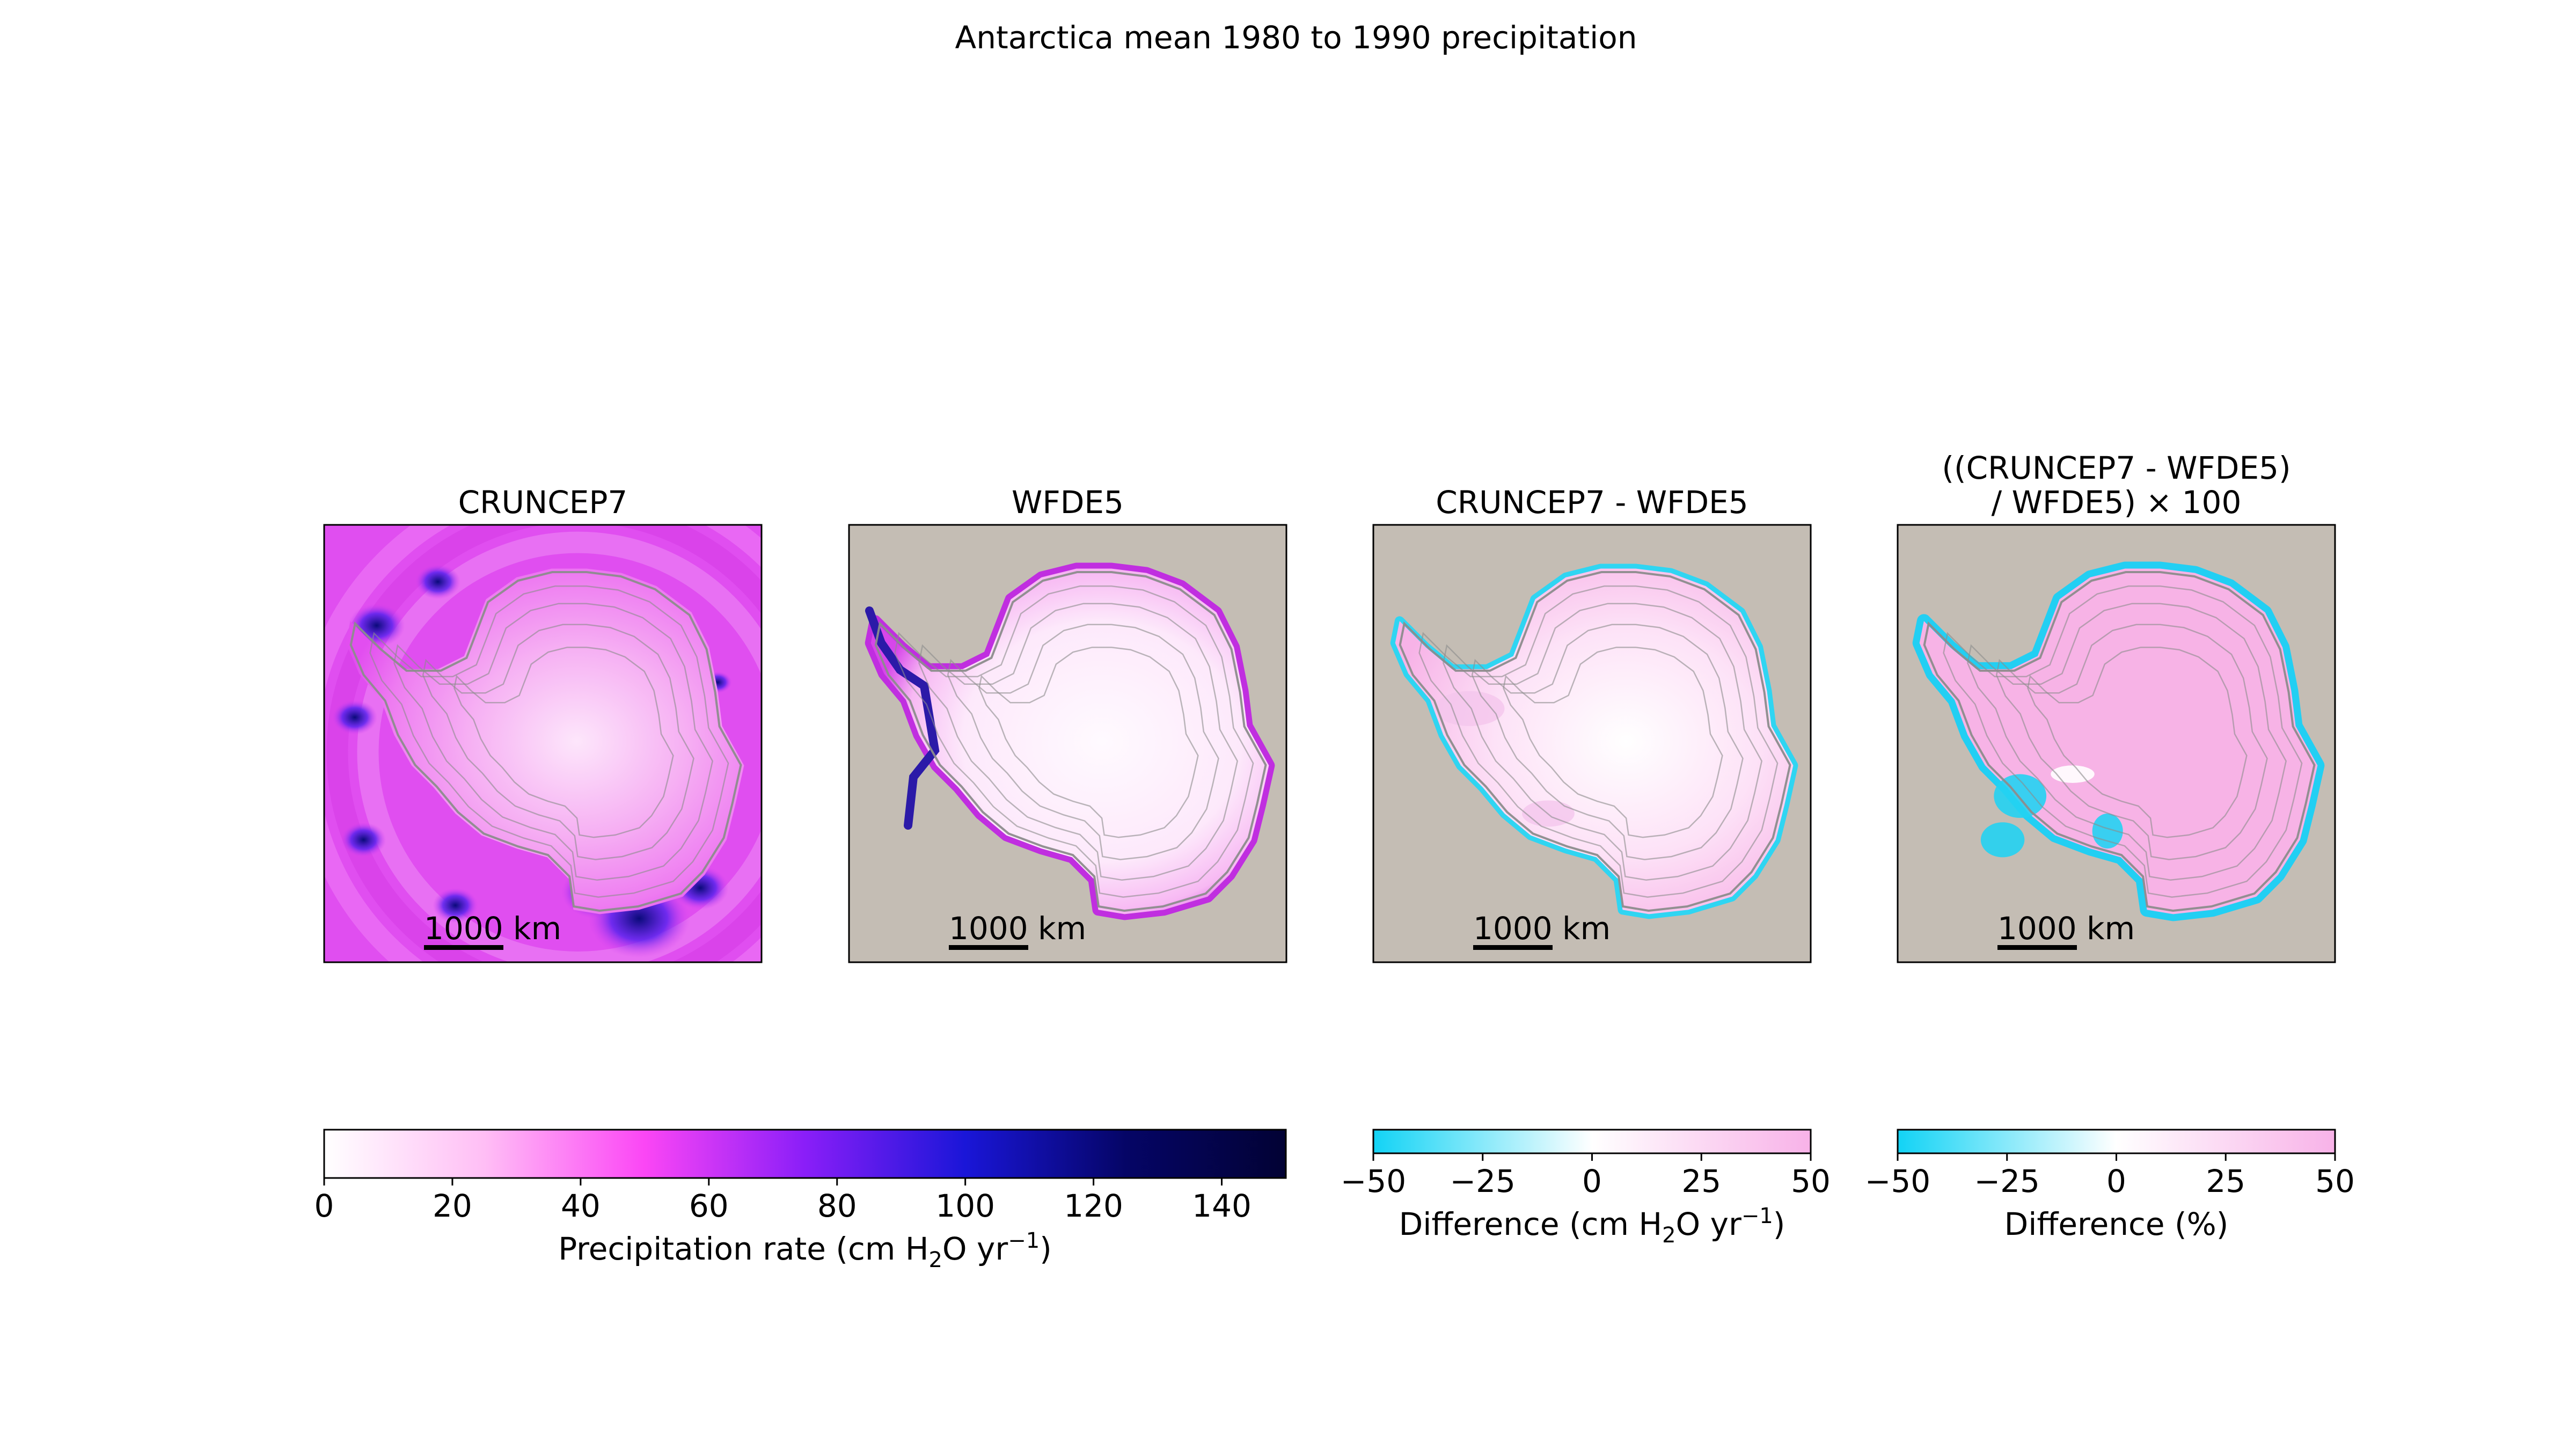 Image resolution: width=2576 pixels, height=1449 pixels. Describe the element at coordinates (1592, 1226) in the screenshot. I see `colorbar-label: Difference (cm H2O yr−1)` at that location.